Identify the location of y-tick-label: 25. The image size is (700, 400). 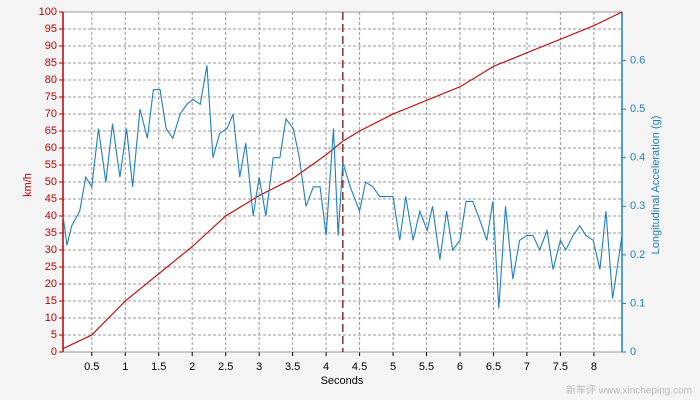
(51, 267).